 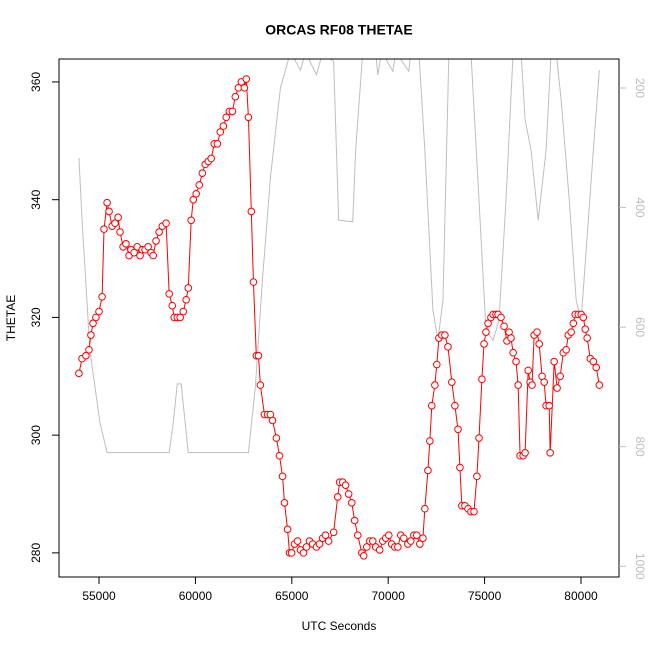 What do you see at coordinates (640, 447) in the screenshot?
I see `y2-tick-label: 800` at bounding box center [640, 447].